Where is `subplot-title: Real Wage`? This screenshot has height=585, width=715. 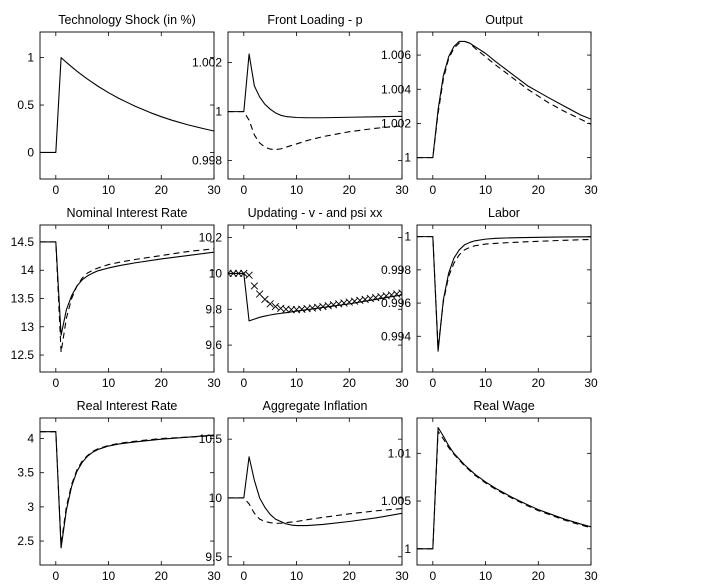
subplot-title: Real Wage is located at coordinates (503, 406).